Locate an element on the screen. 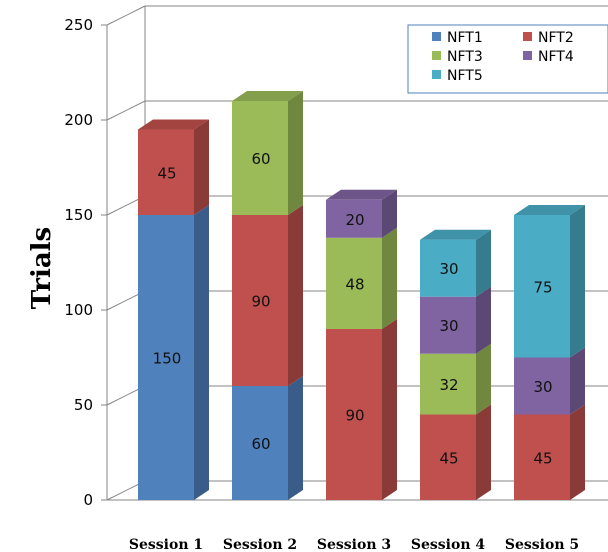 Image resolution: width=608 pixels, height=552 pixels. x-category-label: Session 2 is located at coordinates (260, 544).